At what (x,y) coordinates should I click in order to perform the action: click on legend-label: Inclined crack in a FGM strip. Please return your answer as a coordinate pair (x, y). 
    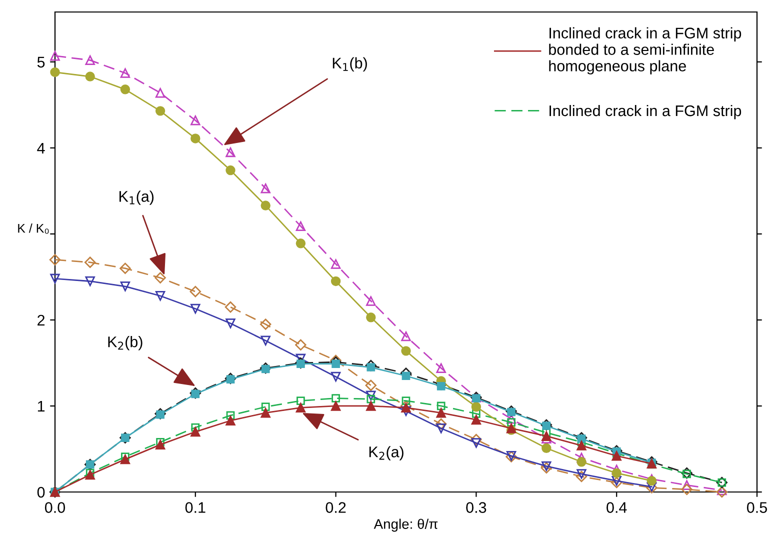
    Looking at the image, I should click on (646, 112).